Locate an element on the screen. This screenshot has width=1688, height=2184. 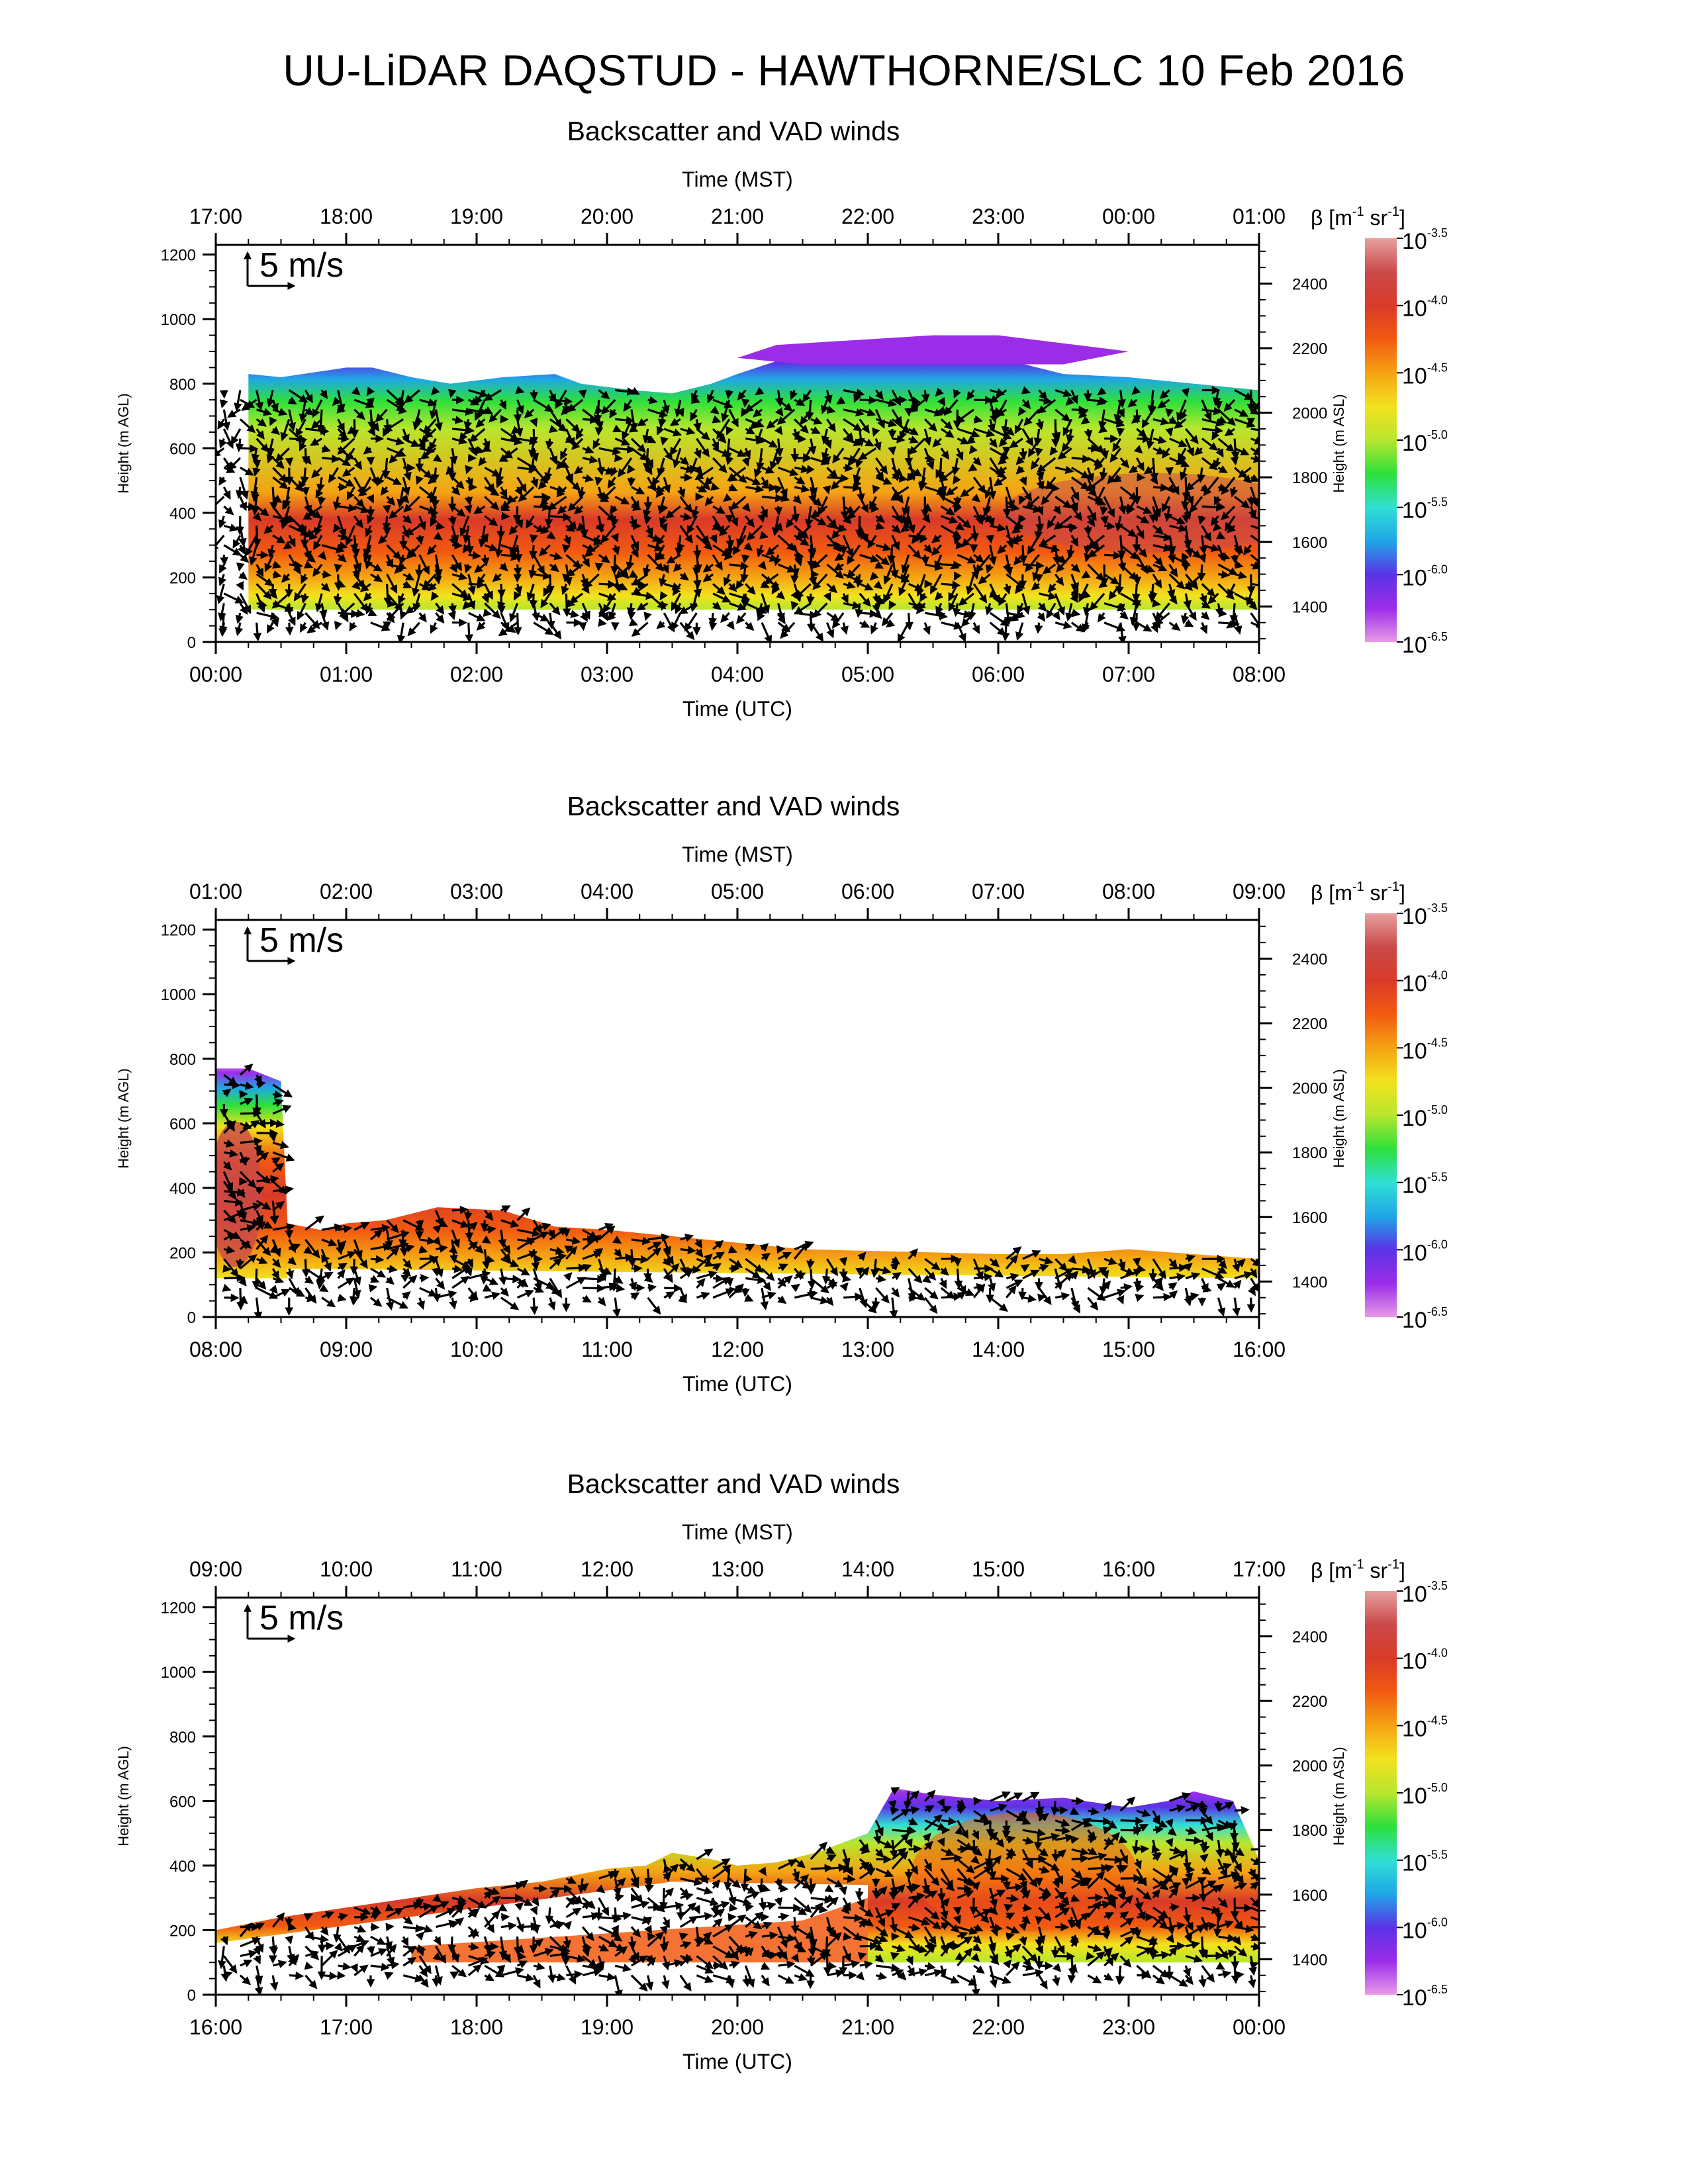
colorbar-label: β [m-1 sr-1] is located at coordinates (1358, 218).